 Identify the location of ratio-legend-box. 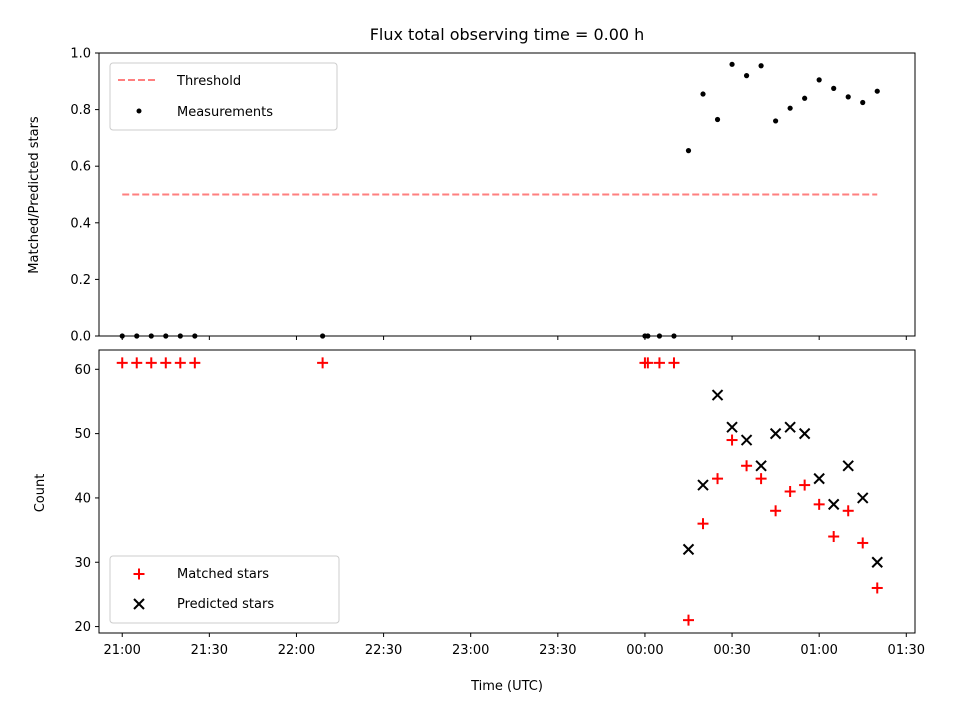
(223, 96).